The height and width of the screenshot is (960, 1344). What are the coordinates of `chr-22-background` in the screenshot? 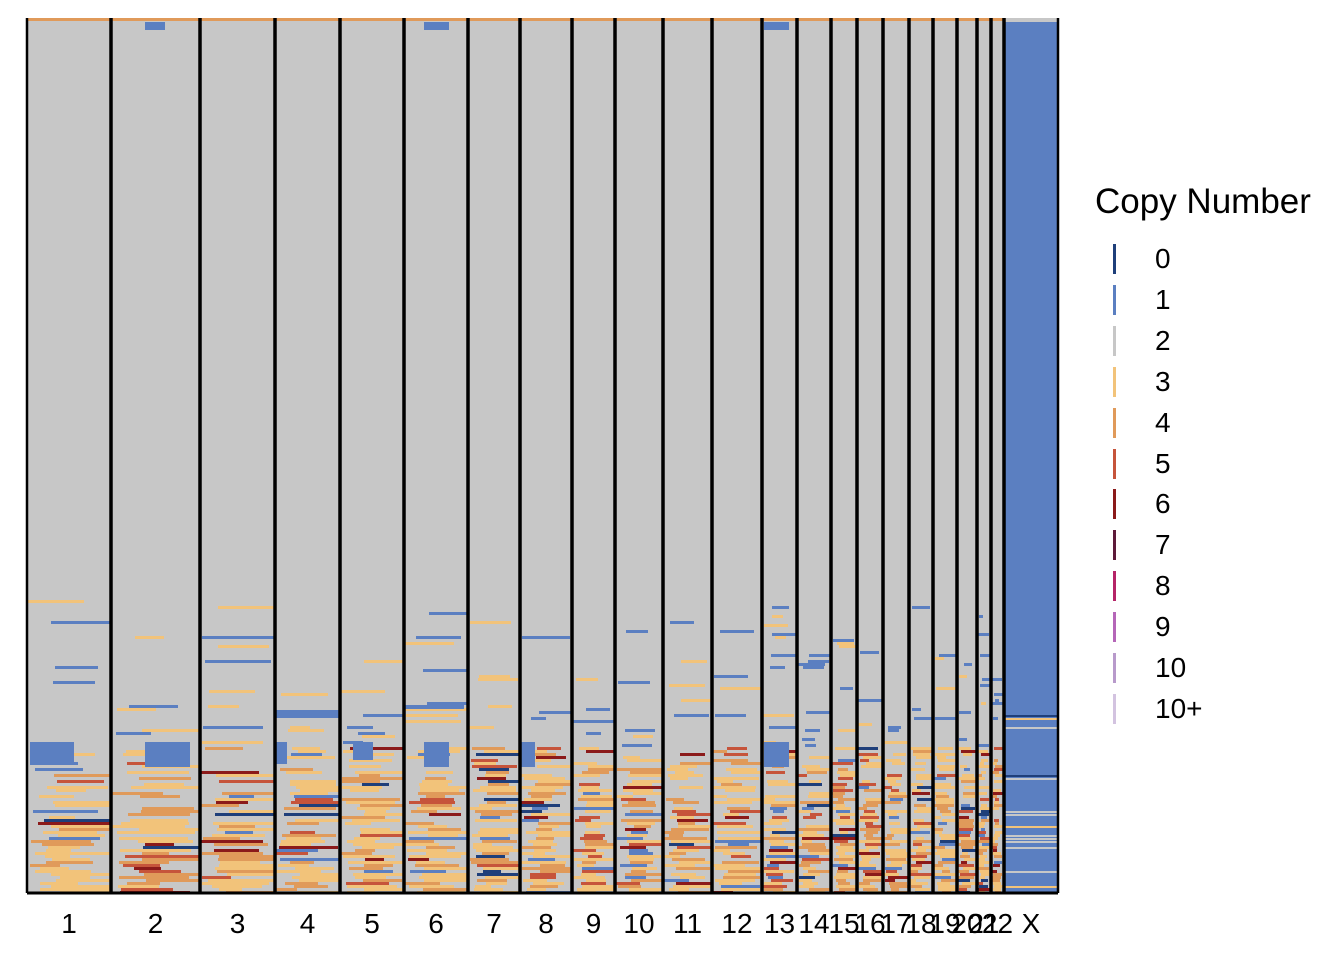 It's located at (997, 455).